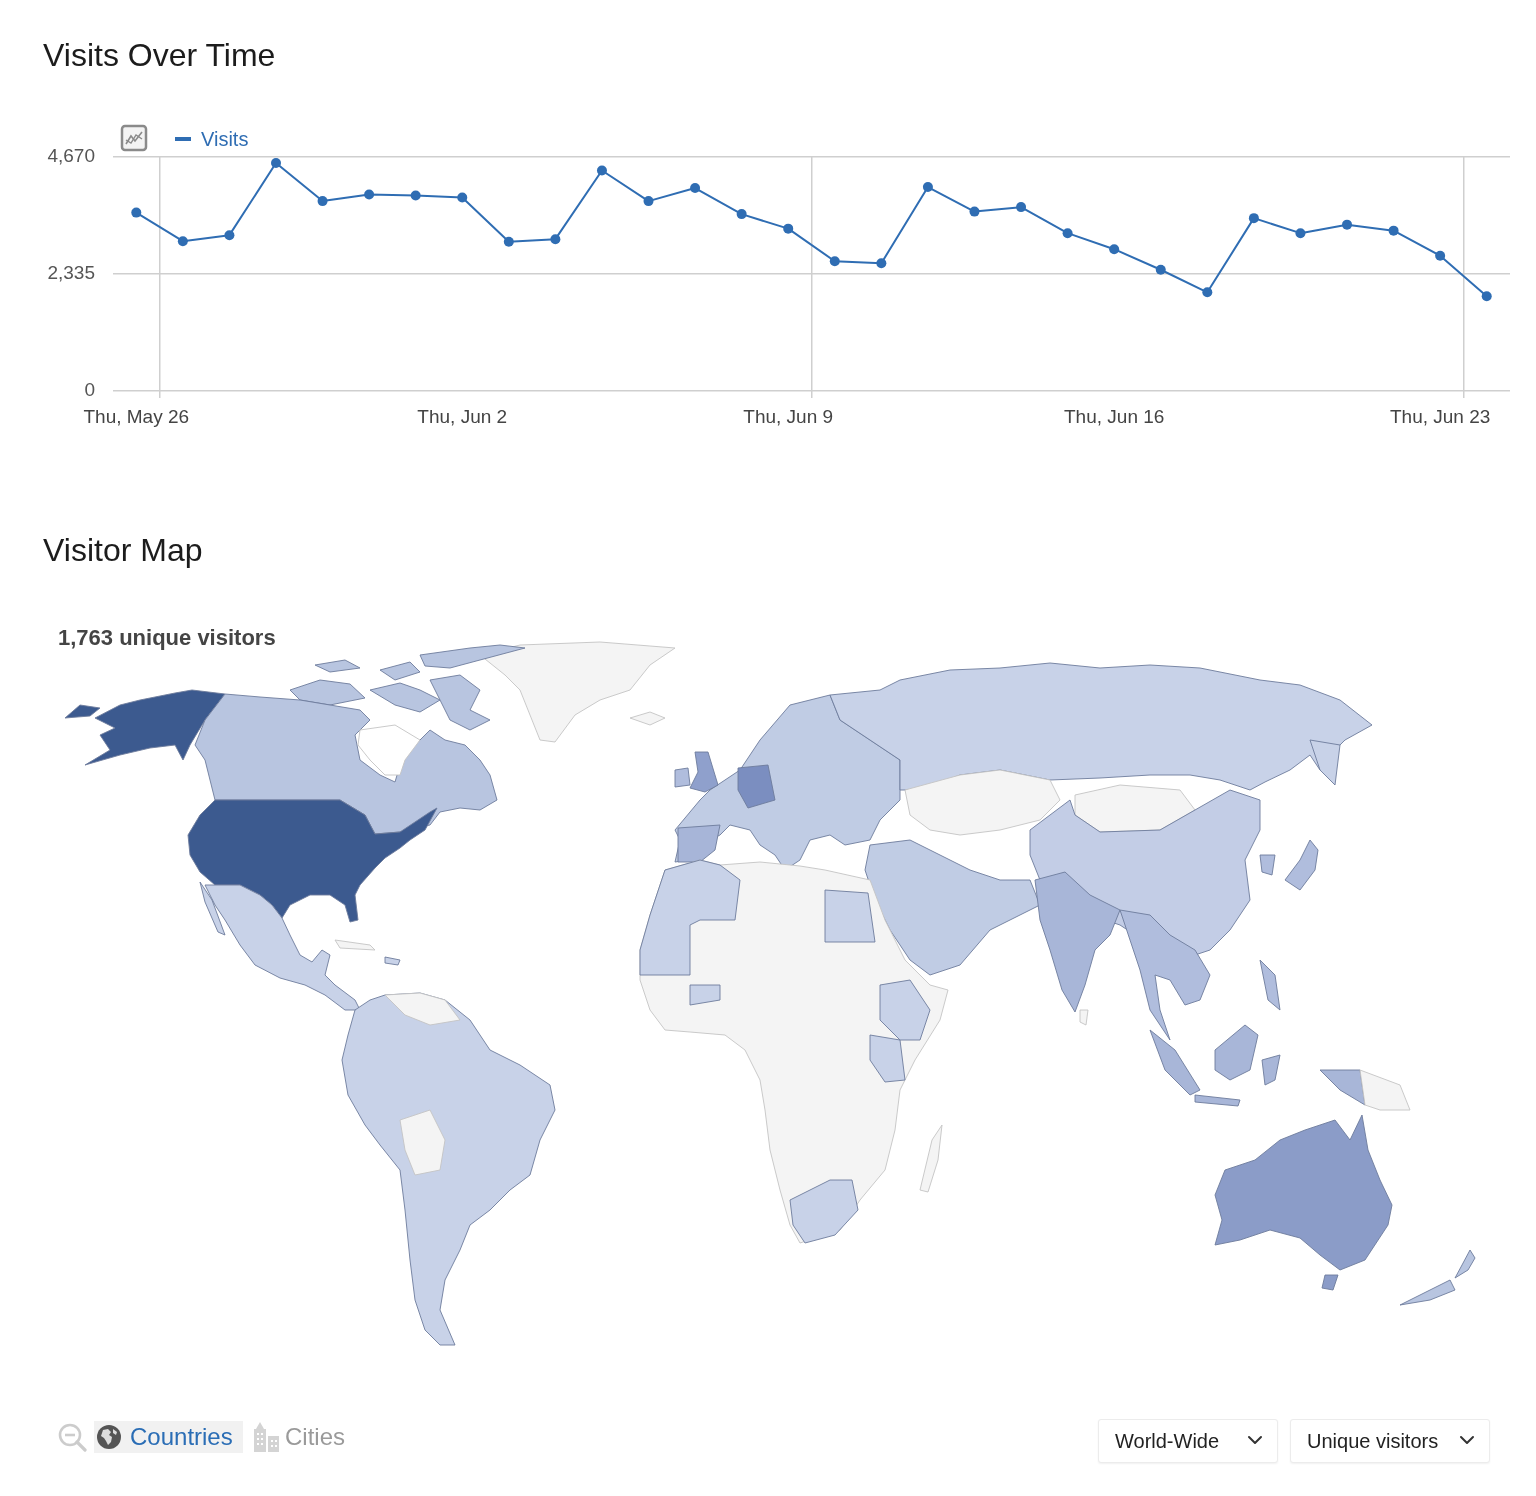 The height and width of the screenshot is (1496, 1536). I want to click on legend-label: Visits, so click(225, 138).